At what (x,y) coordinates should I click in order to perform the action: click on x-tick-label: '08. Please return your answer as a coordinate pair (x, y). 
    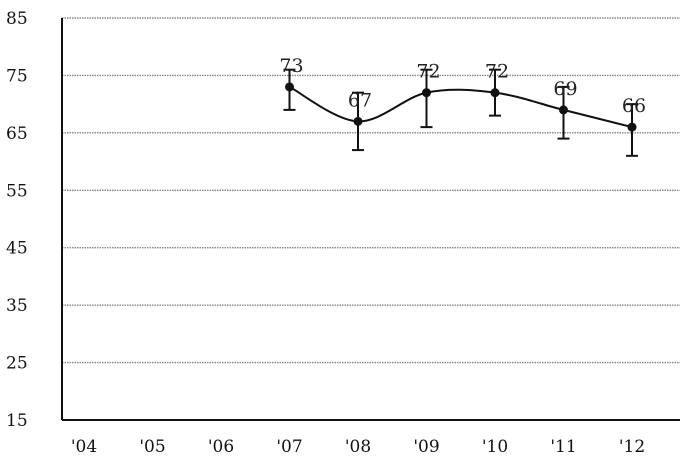
    Looking at the image, I should click on (358, 447).